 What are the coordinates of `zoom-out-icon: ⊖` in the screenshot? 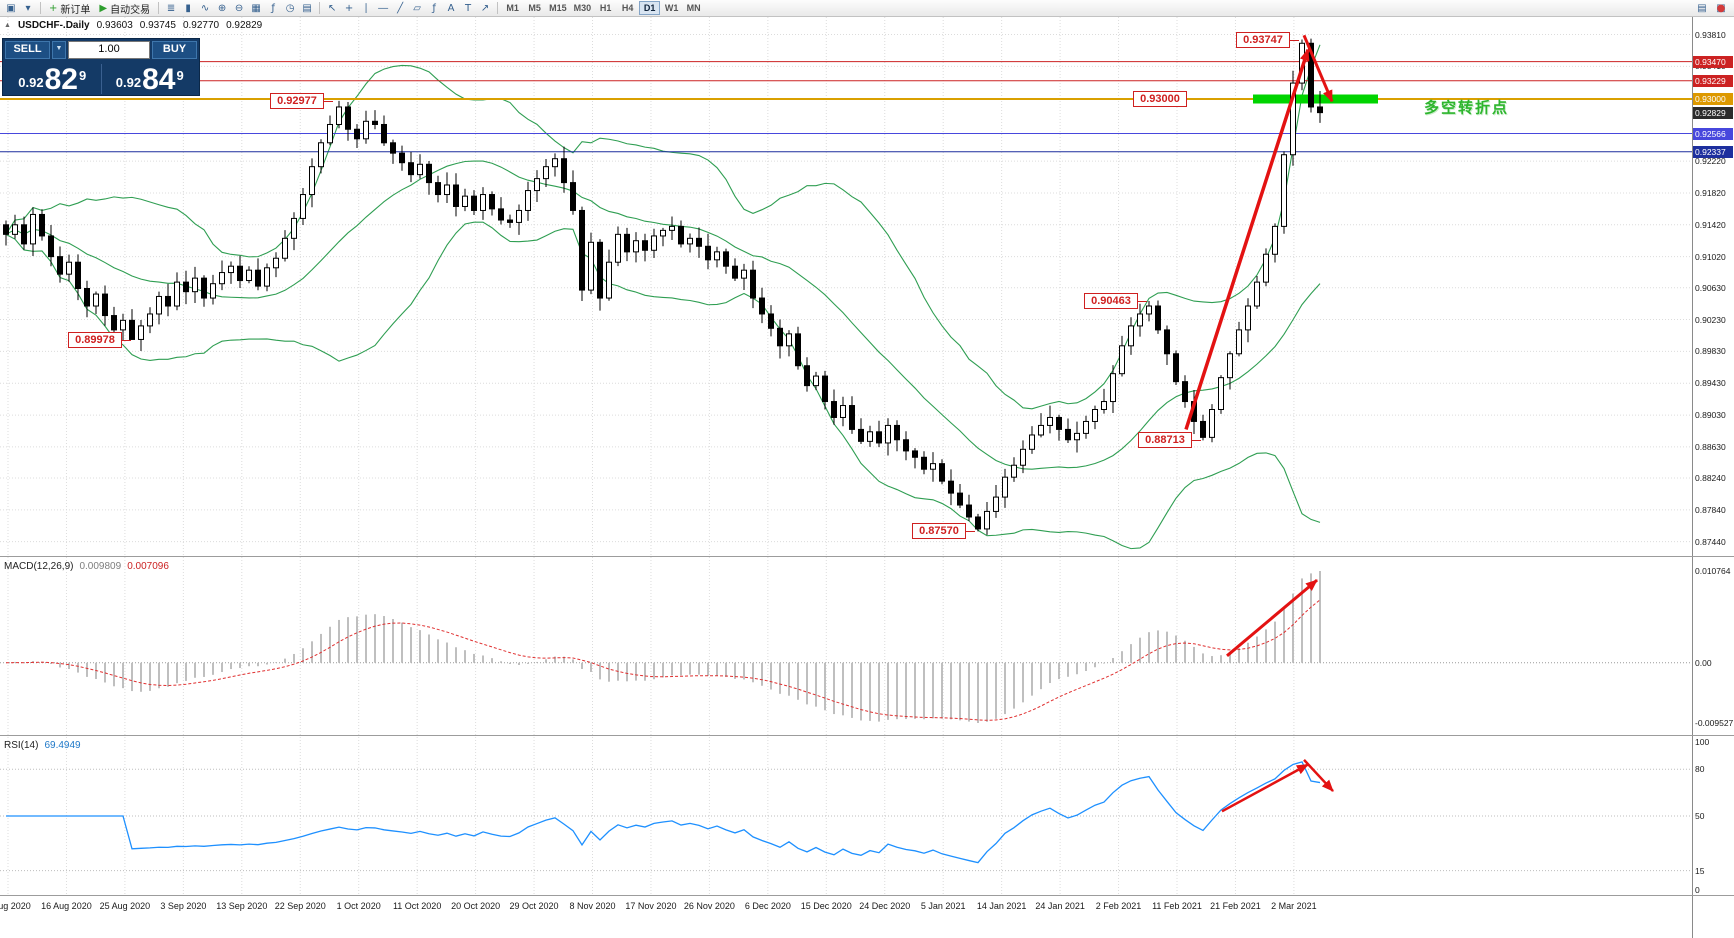 It's located at (239, 8).